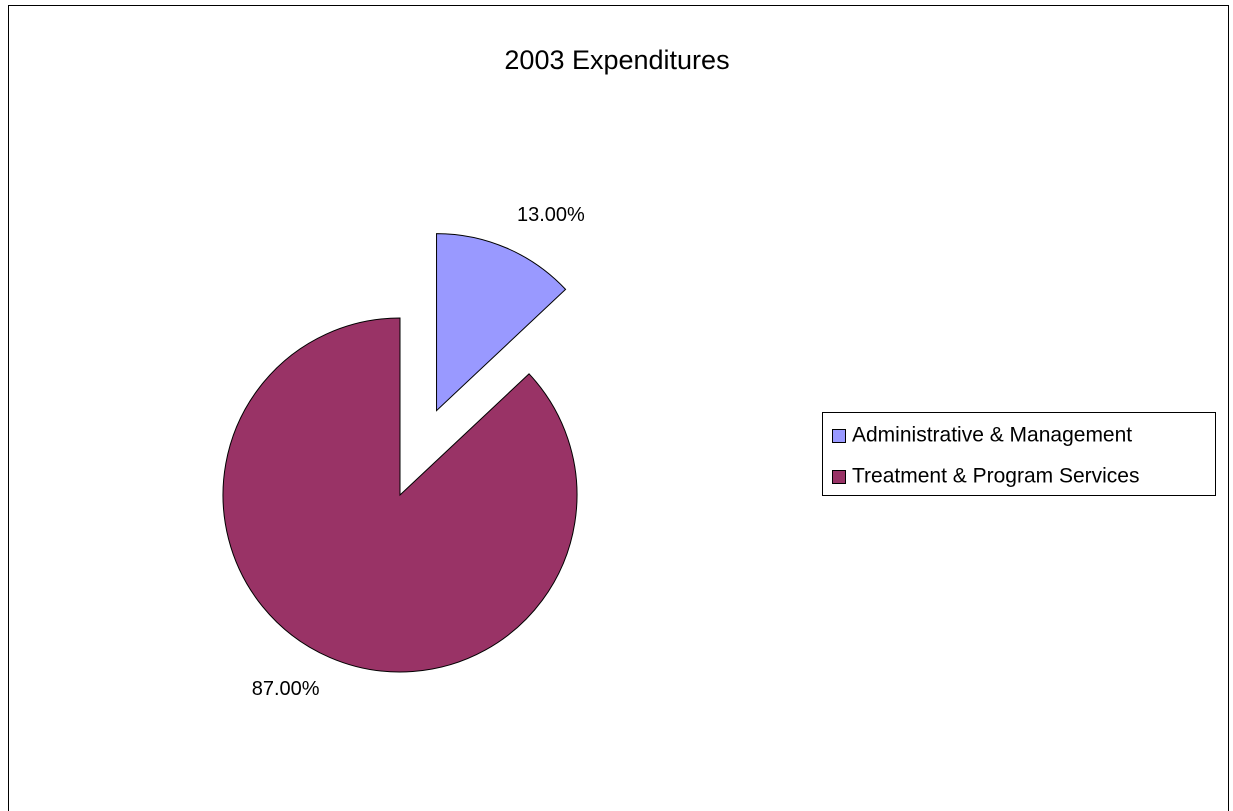 Image resolution: width=1233 pixels, height=811 pixels. What do you see at coordinates (995, 476) in the screenshot?
I see `legend-label: Treatment & Program Services` at bounding box center [995, 476].